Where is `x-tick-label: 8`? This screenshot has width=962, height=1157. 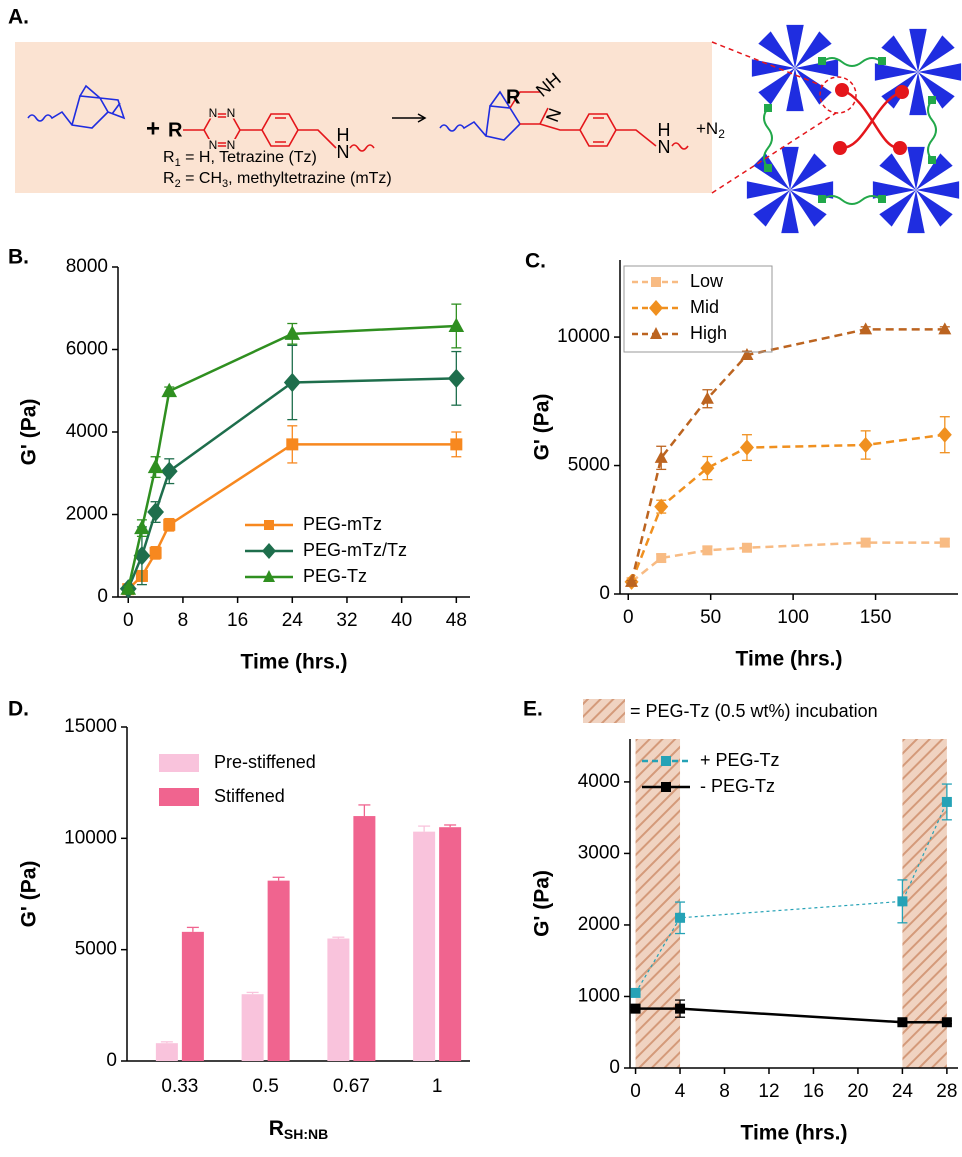 x-tick-label: 8 is located at coordinates (724, 1091).